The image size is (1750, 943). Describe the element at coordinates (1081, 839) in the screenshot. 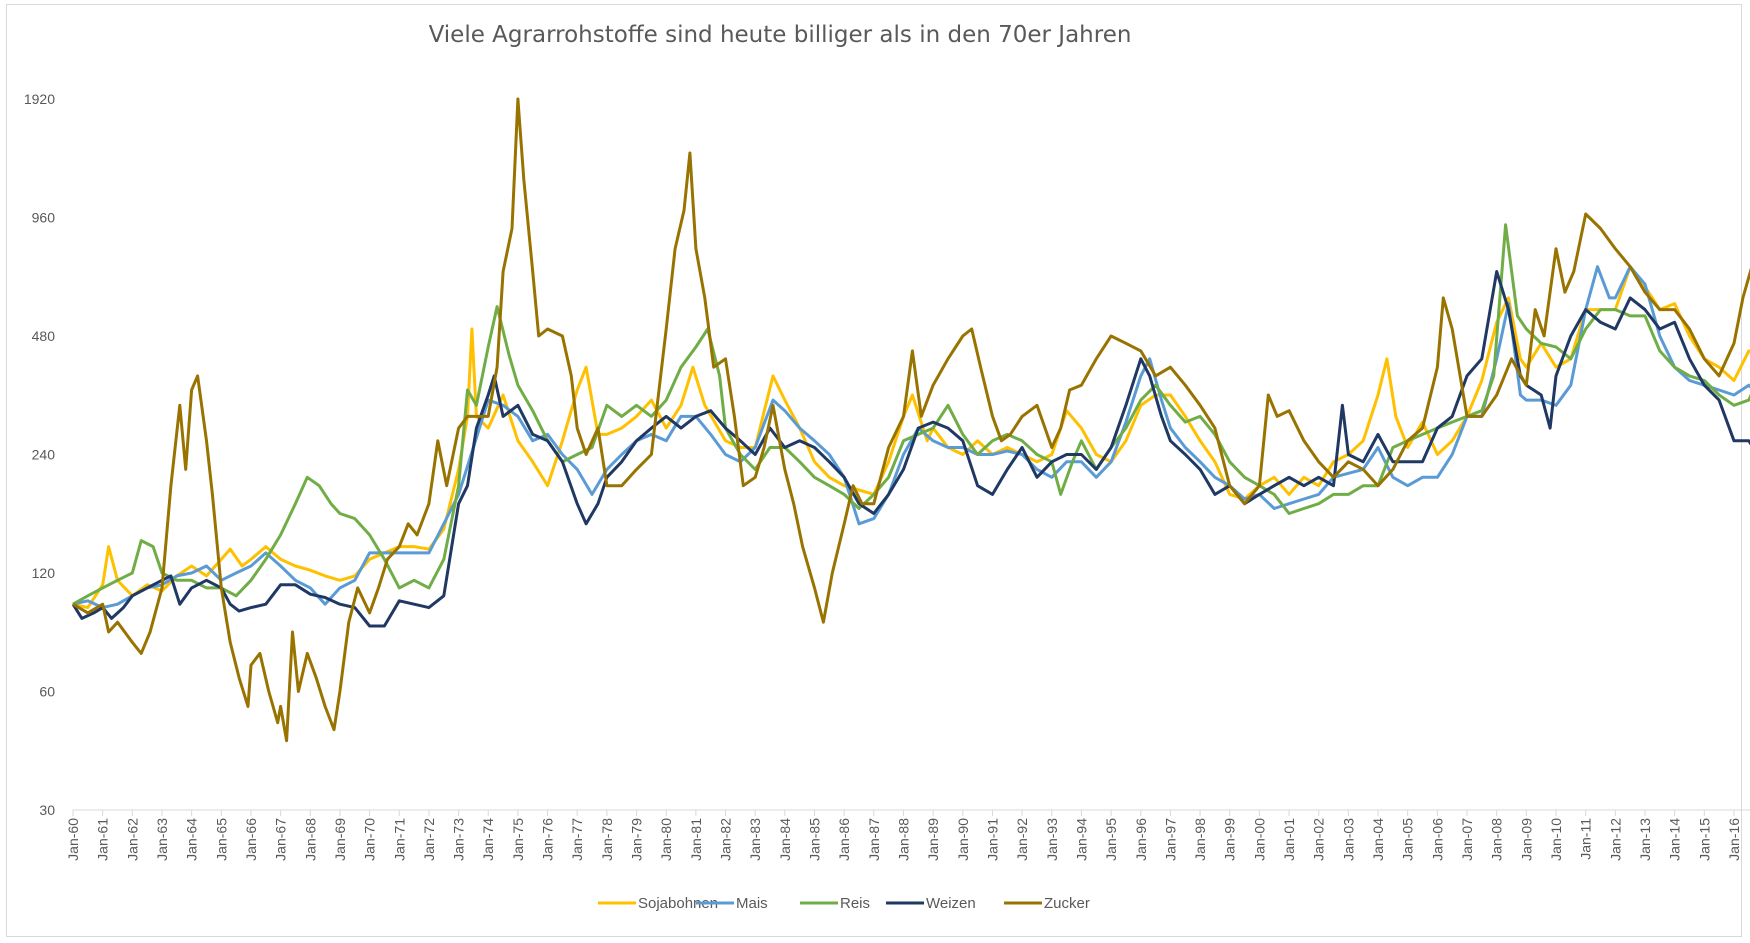

I see `x-tick-label: Jan-94` at that location.